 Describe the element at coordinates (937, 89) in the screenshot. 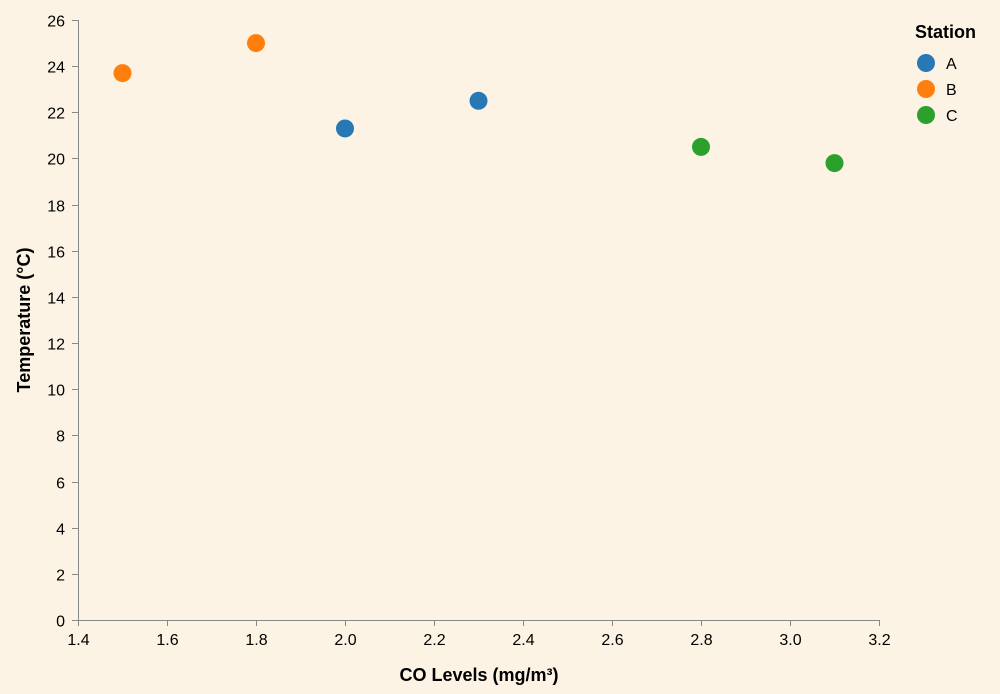

I see `legend-items: ABC` at that location.